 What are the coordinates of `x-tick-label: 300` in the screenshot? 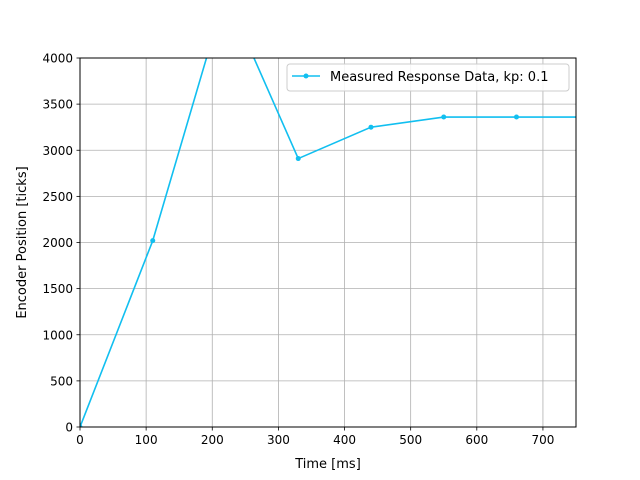 It's located at (278, 440).